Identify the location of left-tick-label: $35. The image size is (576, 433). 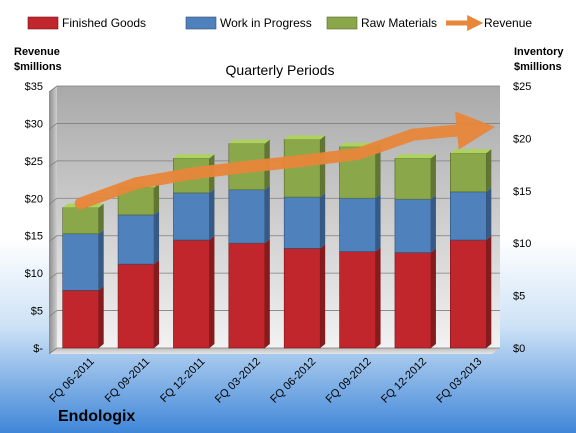
(34, 87).